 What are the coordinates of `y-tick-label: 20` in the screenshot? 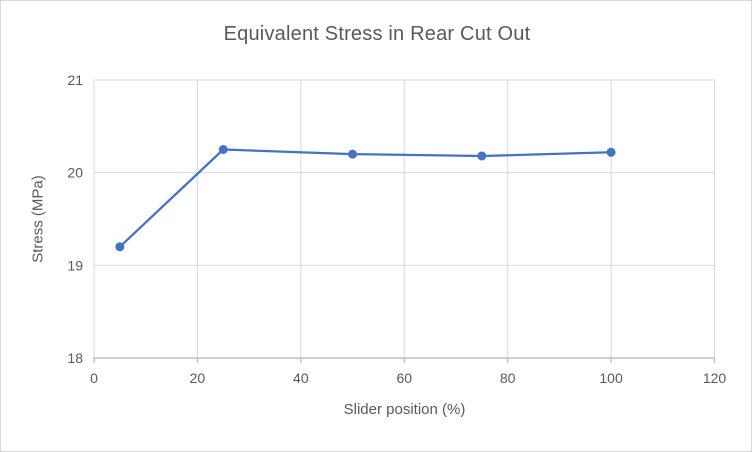 It's located at (75, 173).